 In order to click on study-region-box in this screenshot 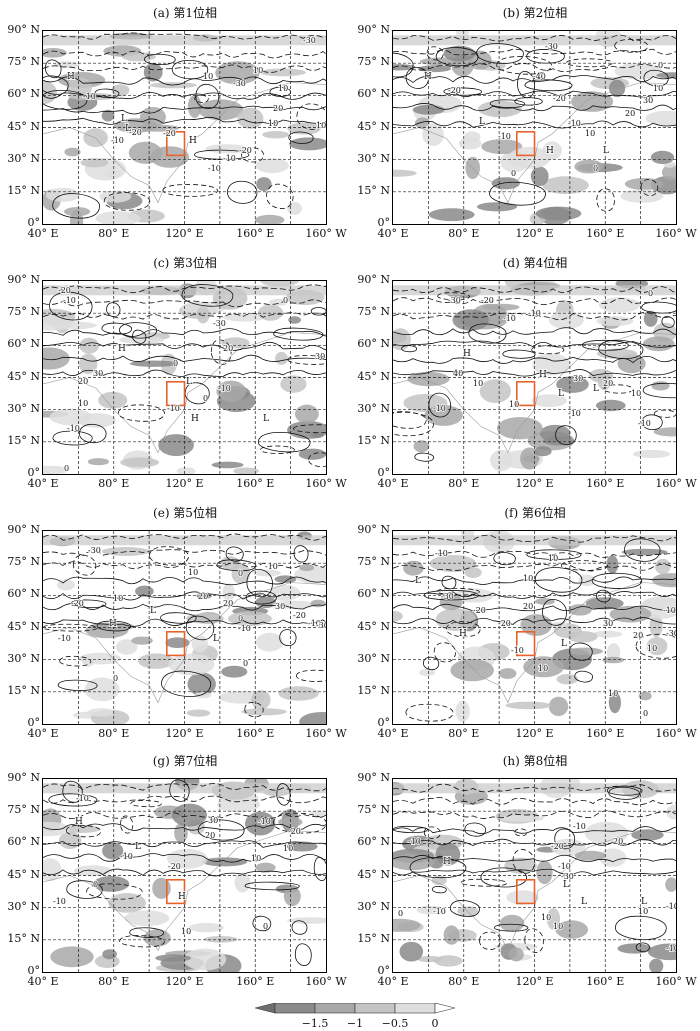, I will do `click(526, 892)`.